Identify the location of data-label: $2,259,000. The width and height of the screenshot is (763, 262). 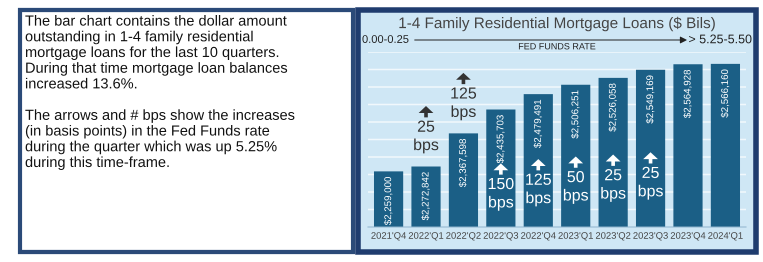
(388, 201).